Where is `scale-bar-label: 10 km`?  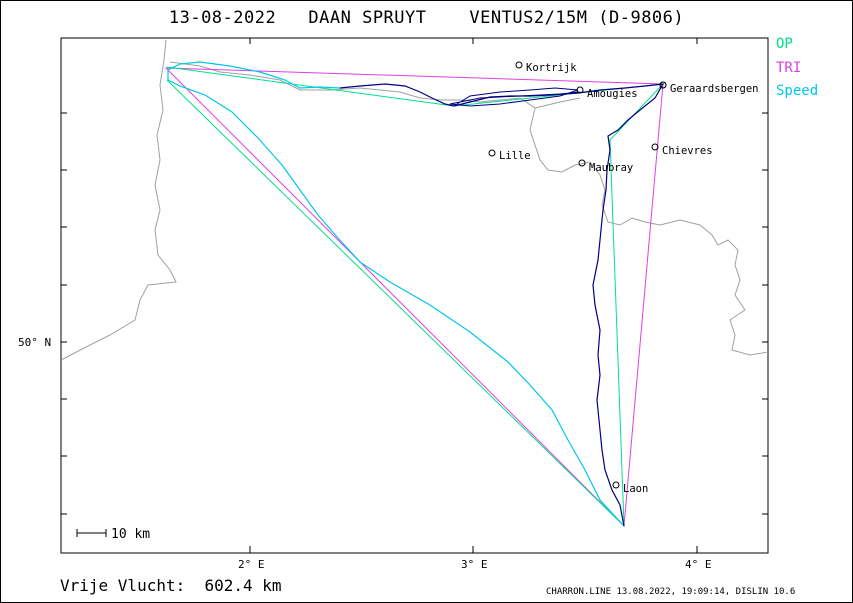 scale-bar-label: 10 km is located at coordinates (130, 534).